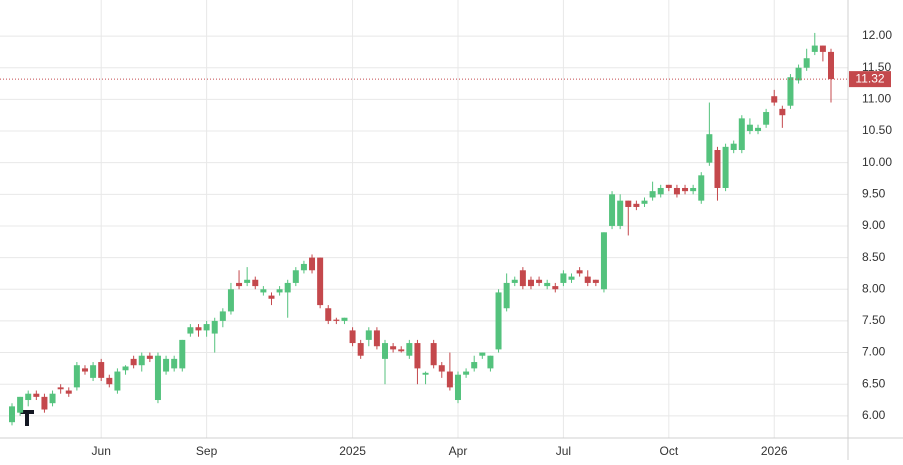 The image size is (903, 465). I want to click on y-tick-label: 12.00, so click(877, 35).